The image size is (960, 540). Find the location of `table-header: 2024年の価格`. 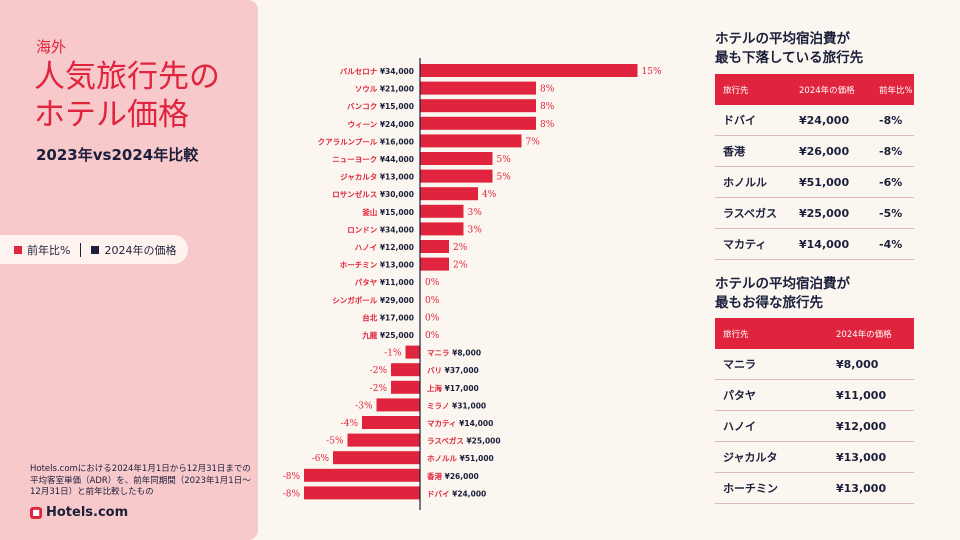

table-header: 2024年の価格 is located at coordinates (871, 333).